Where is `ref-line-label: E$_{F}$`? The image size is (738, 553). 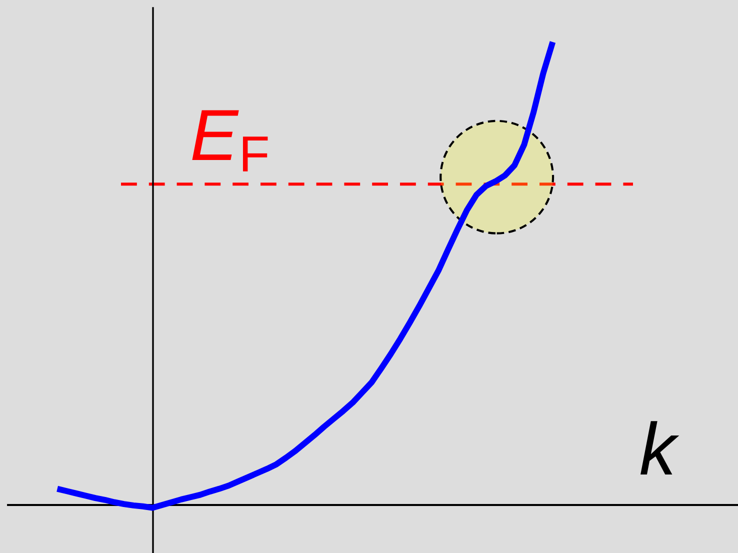 ref-line-label: E$_{F}$ is located at coordinates (230, 141).